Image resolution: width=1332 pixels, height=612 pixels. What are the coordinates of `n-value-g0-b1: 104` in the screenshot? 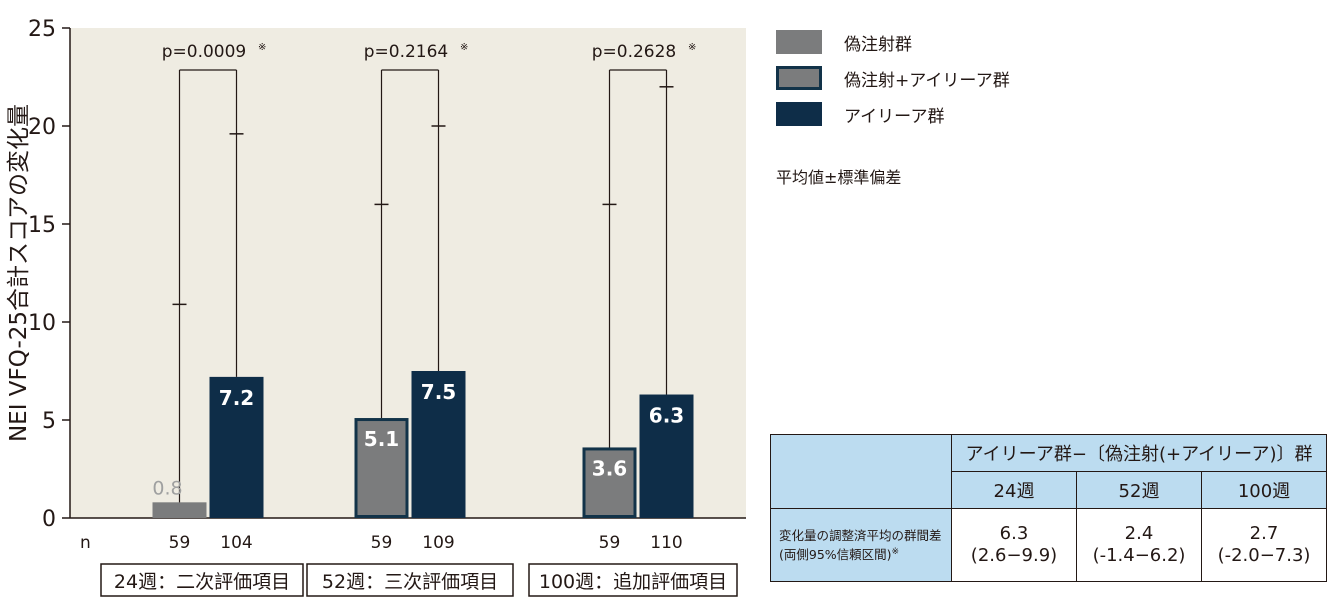 It's located at (236, 543).